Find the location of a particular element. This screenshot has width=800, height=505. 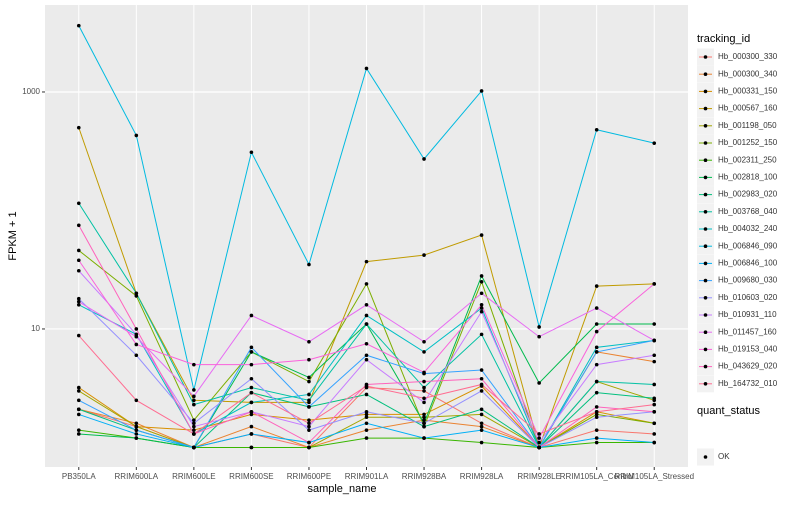

legend-label: Hb_002983_020 is located at coordinates (748, 194).